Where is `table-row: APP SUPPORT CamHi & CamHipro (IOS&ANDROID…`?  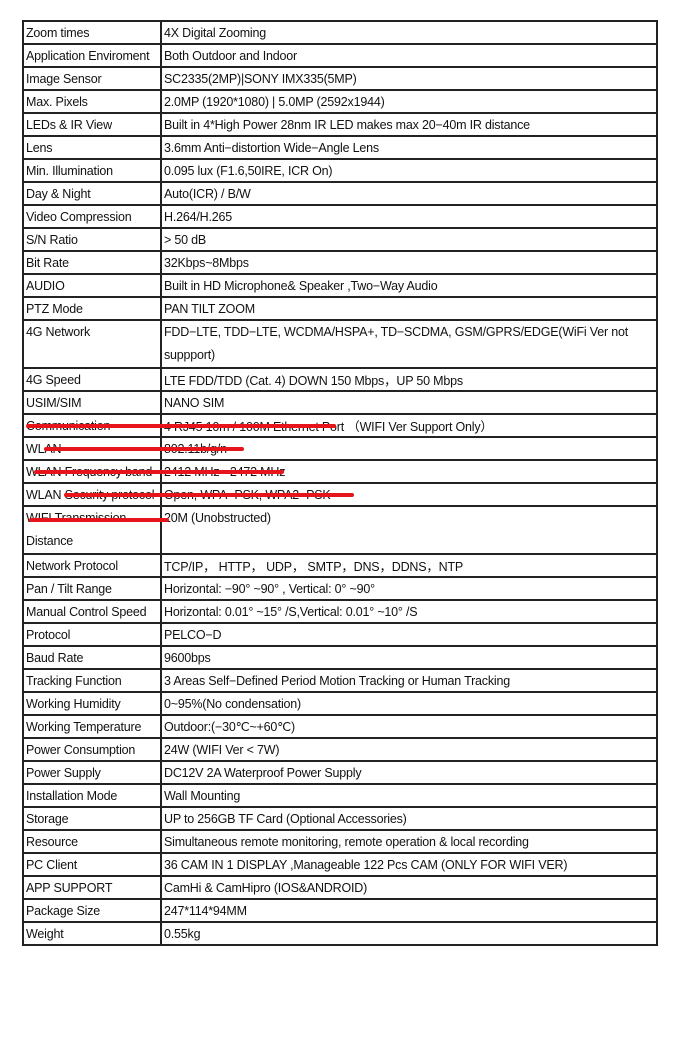 table-row: APP SUPPORT CamHi & CamHipro (IOS&ANDROID… is located at coordinates (340, 887).